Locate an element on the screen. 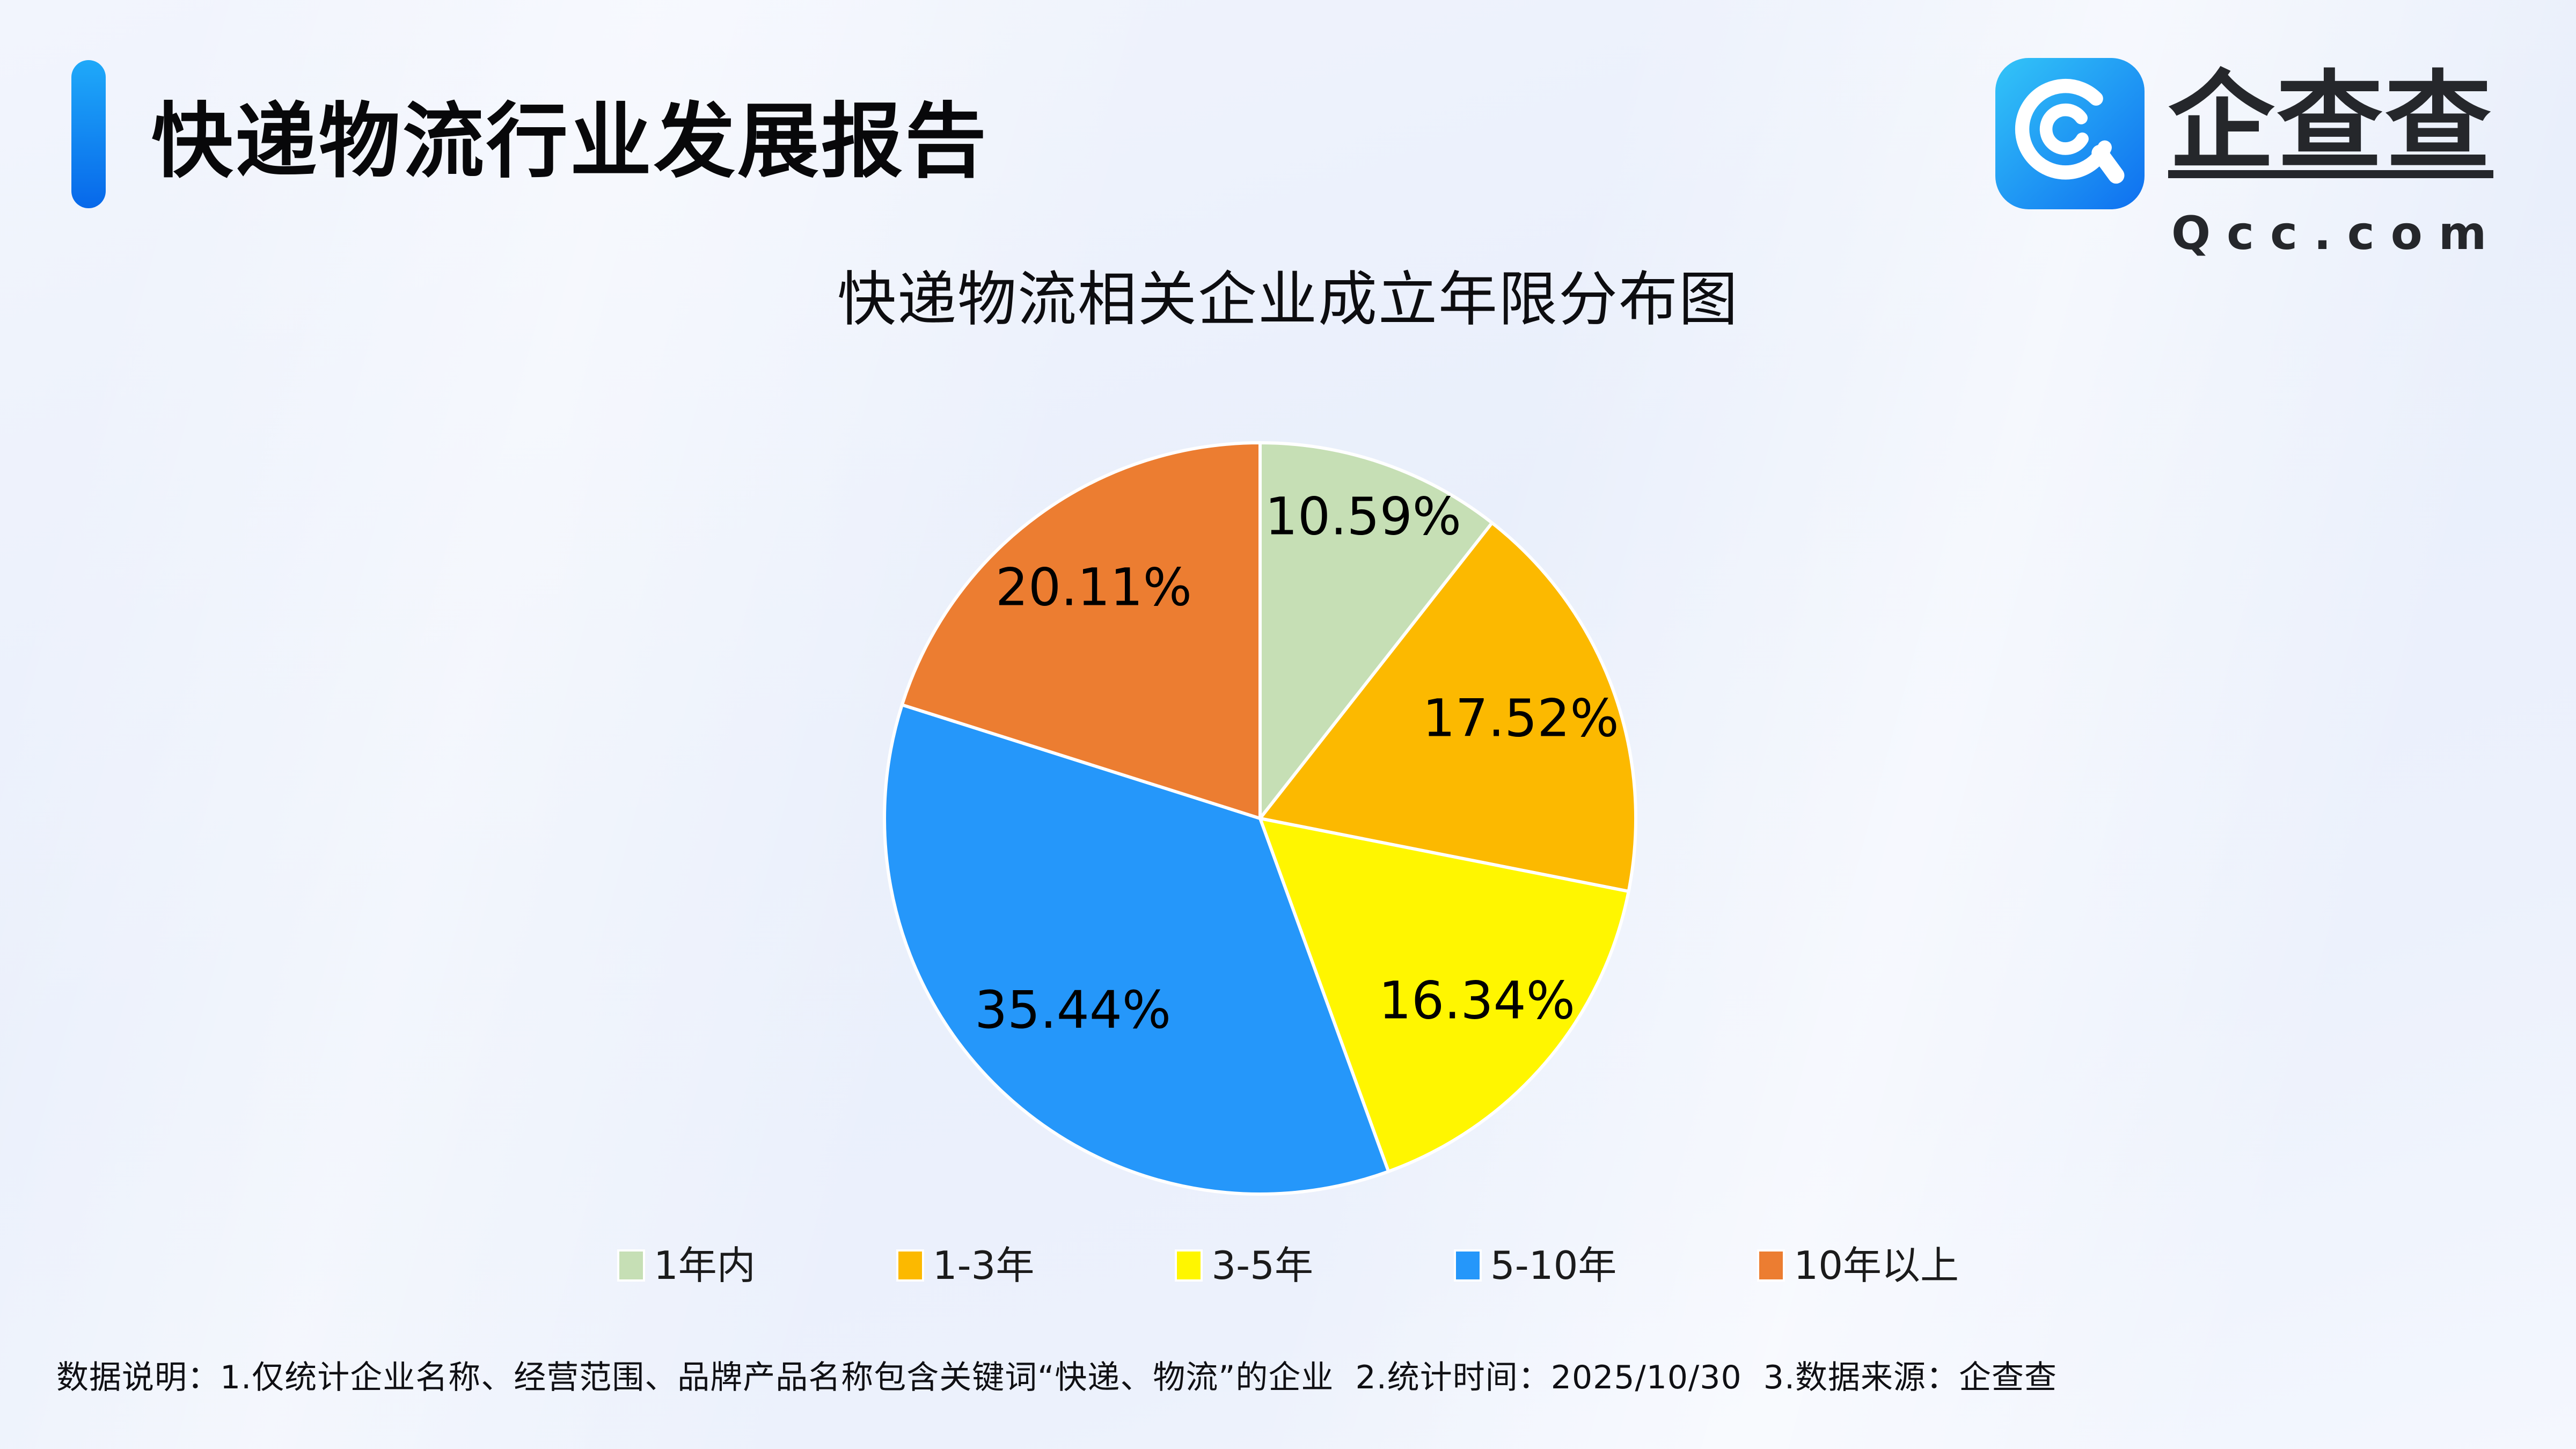 The width and height of the screenshot is (2576, 1449). chart-legend: 1年内 1-3年 3-5年 5-10年 10年以上 is located at coordinates (1288, 1265).